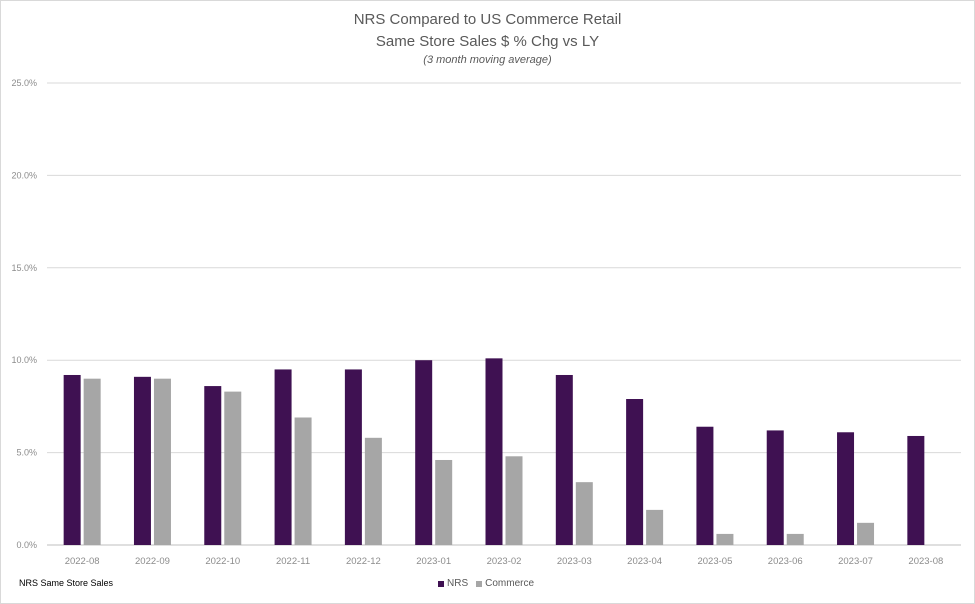  What do you see at coordinates (24, 360) in the screenshot?
I see `y-tick-label: 10.0%` at bounding box center [24, 360].